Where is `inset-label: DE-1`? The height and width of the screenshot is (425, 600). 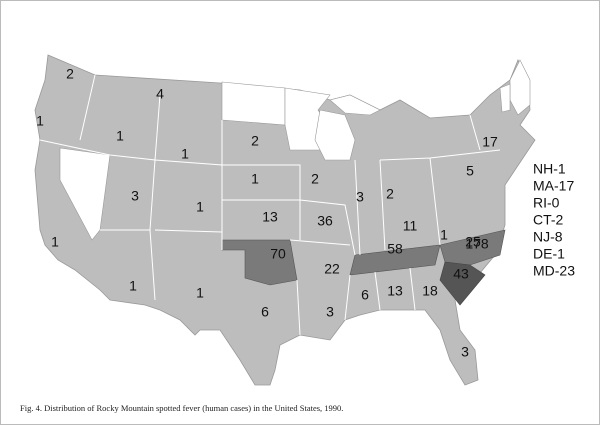
inset-label: DE-1 is located at coordinates (549, 254).